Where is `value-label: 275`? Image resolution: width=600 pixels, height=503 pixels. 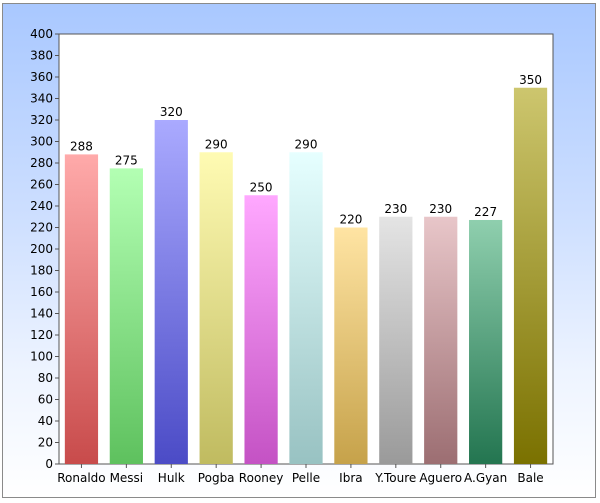
value-label: 275 is located at coordinates (126, 160).